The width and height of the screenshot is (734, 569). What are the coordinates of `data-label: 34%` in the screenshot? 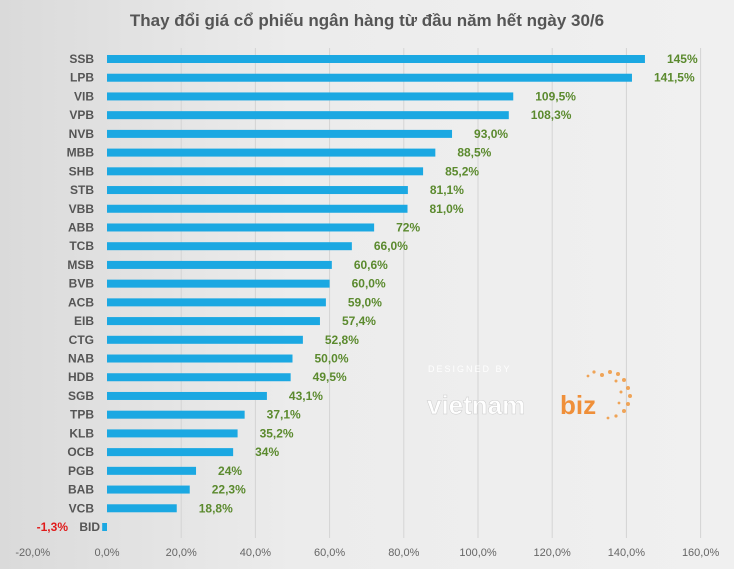 It's located at (267, 452).